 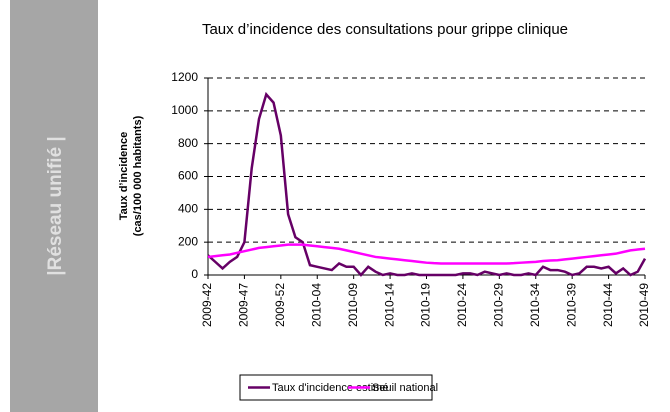 I want to click on y-tick-label: 400, so click(x=188, y=209).